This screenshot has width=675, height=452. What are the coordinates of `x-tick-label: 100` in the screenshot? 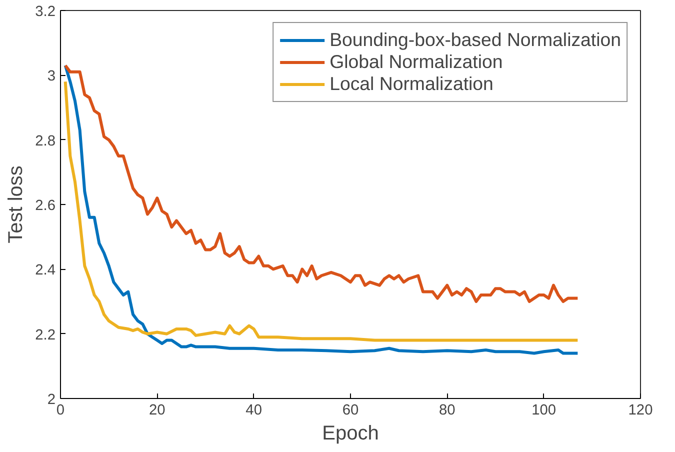 It's located at (544, 410).